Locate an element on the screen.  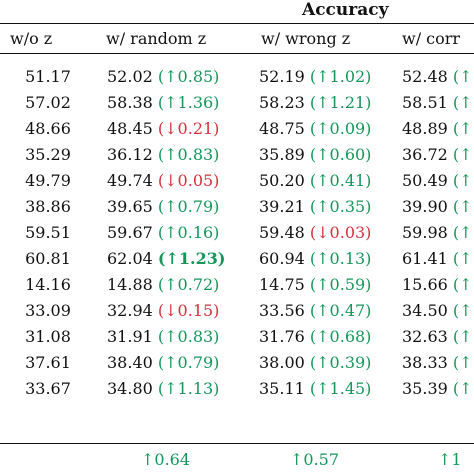
random-z-value-cell: 39.65 (↑0.79) is located at coordinates (171, 207).